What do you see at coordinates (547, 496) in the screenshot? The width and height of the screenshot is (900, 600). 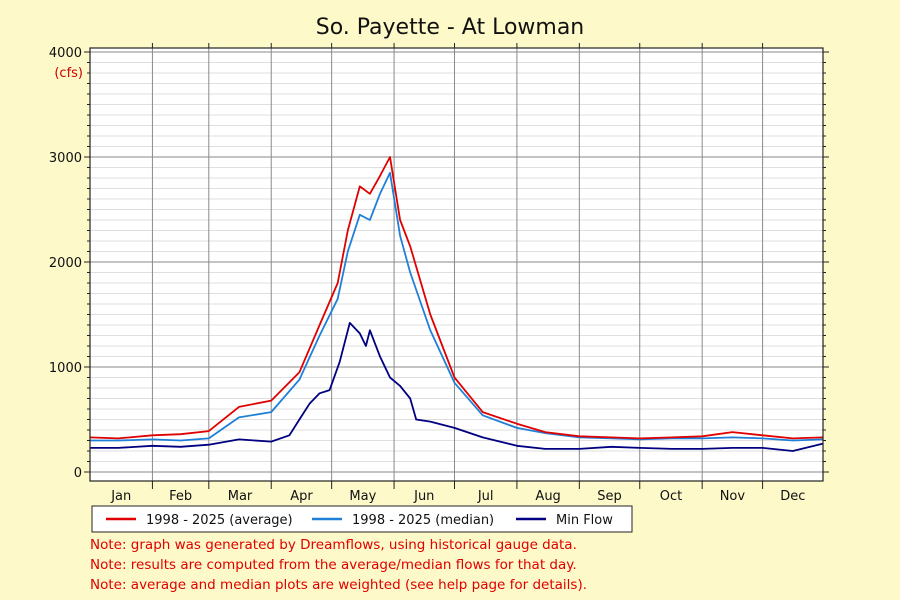 I see `x-tick-label: Aug` at bounding box center [547, 496].